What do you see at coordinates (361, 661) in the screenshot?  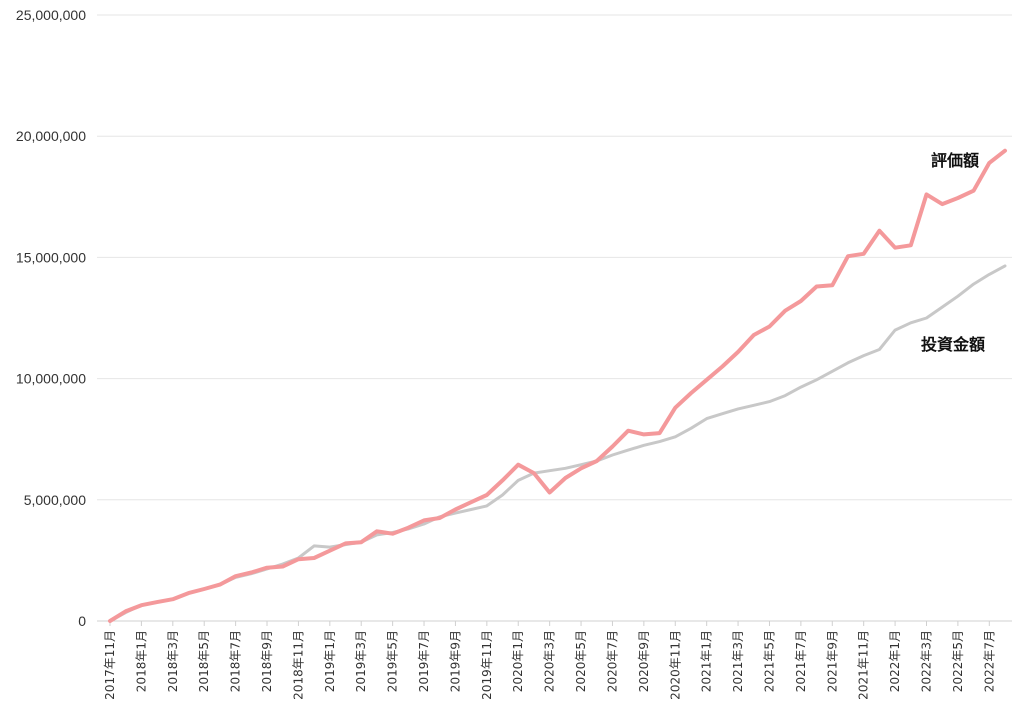 I see `x-tick-label: 2019年3月` at bounding box center [361, 661].